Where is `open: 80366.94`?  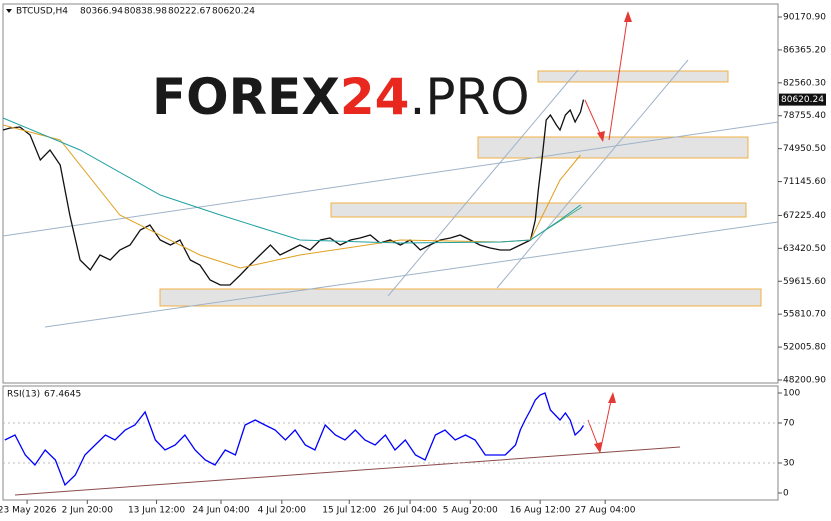
open: 80366.94 is located at coordinates (101, 12).